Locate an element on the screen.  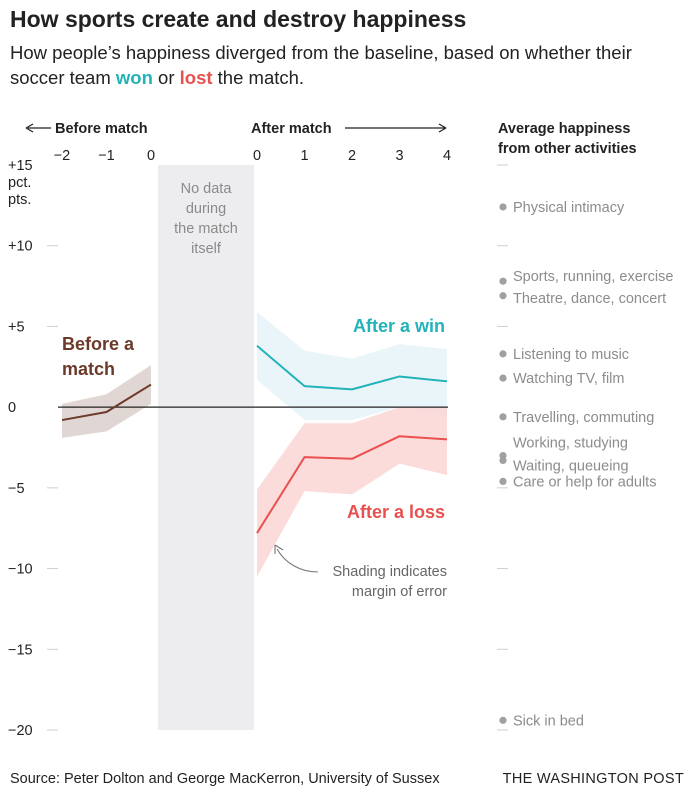
activity-label: Waiting, queueing is located at coordinates (571, 466).